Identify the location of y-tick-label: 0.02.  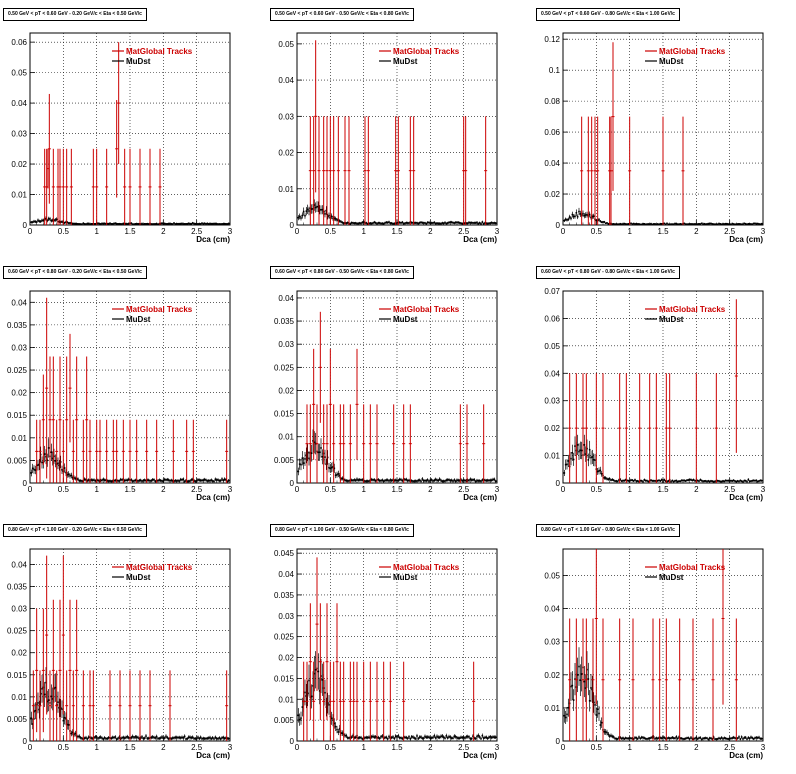
(552, 428).